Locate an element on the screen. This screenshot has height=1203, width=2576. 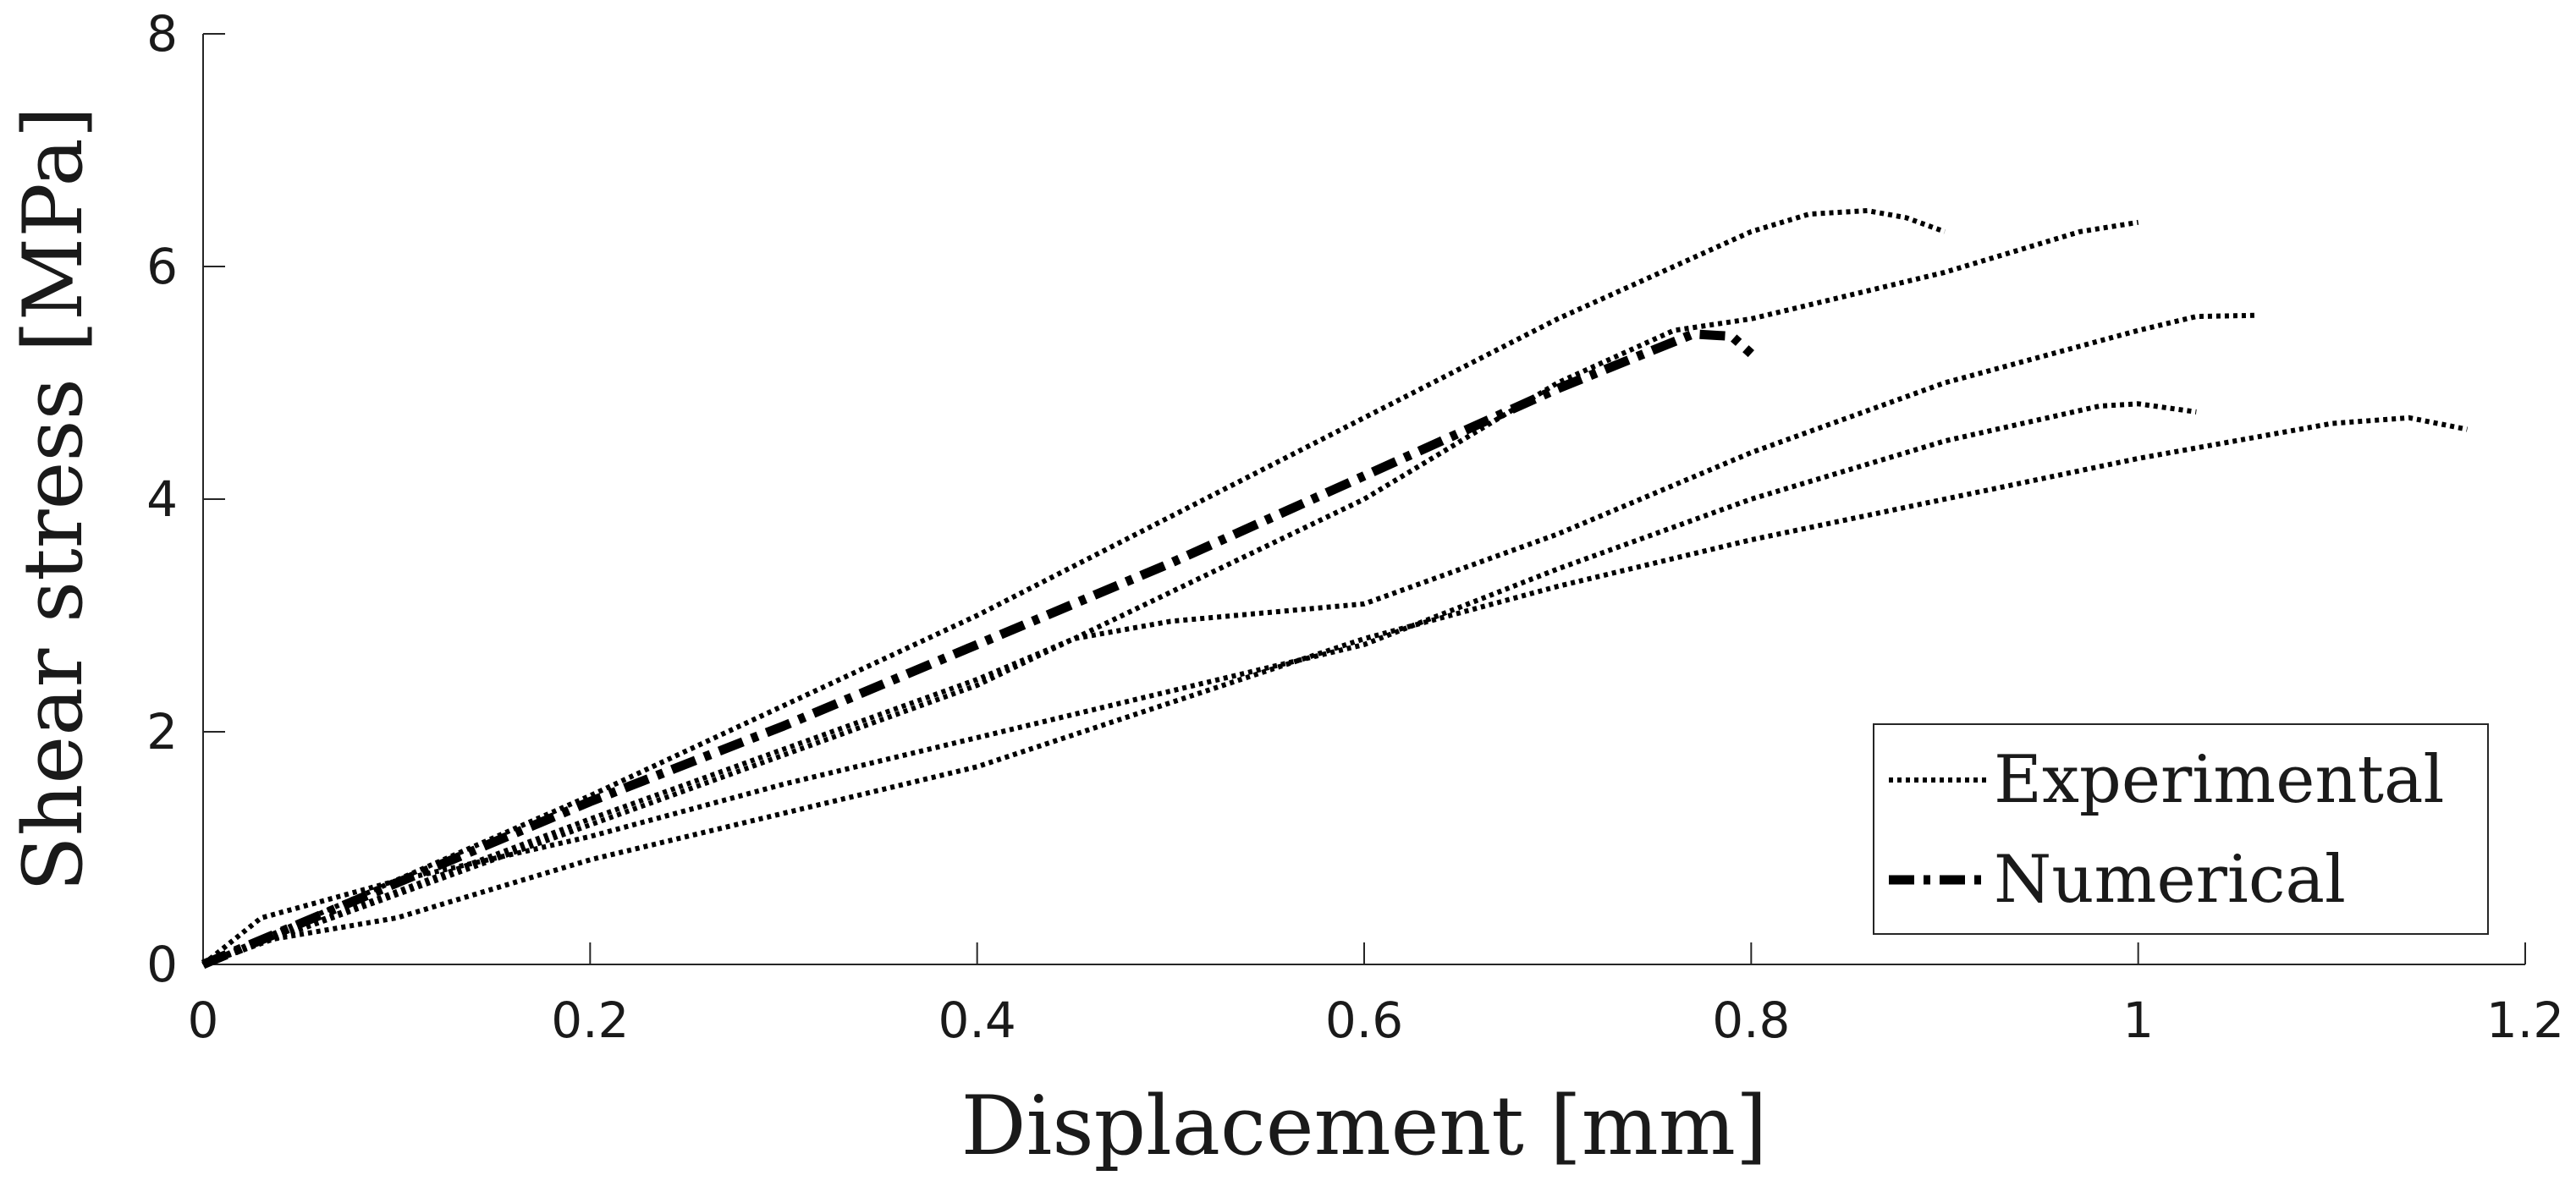
legend-label-numerical: Numerical is located at coordinates (2170, 880).